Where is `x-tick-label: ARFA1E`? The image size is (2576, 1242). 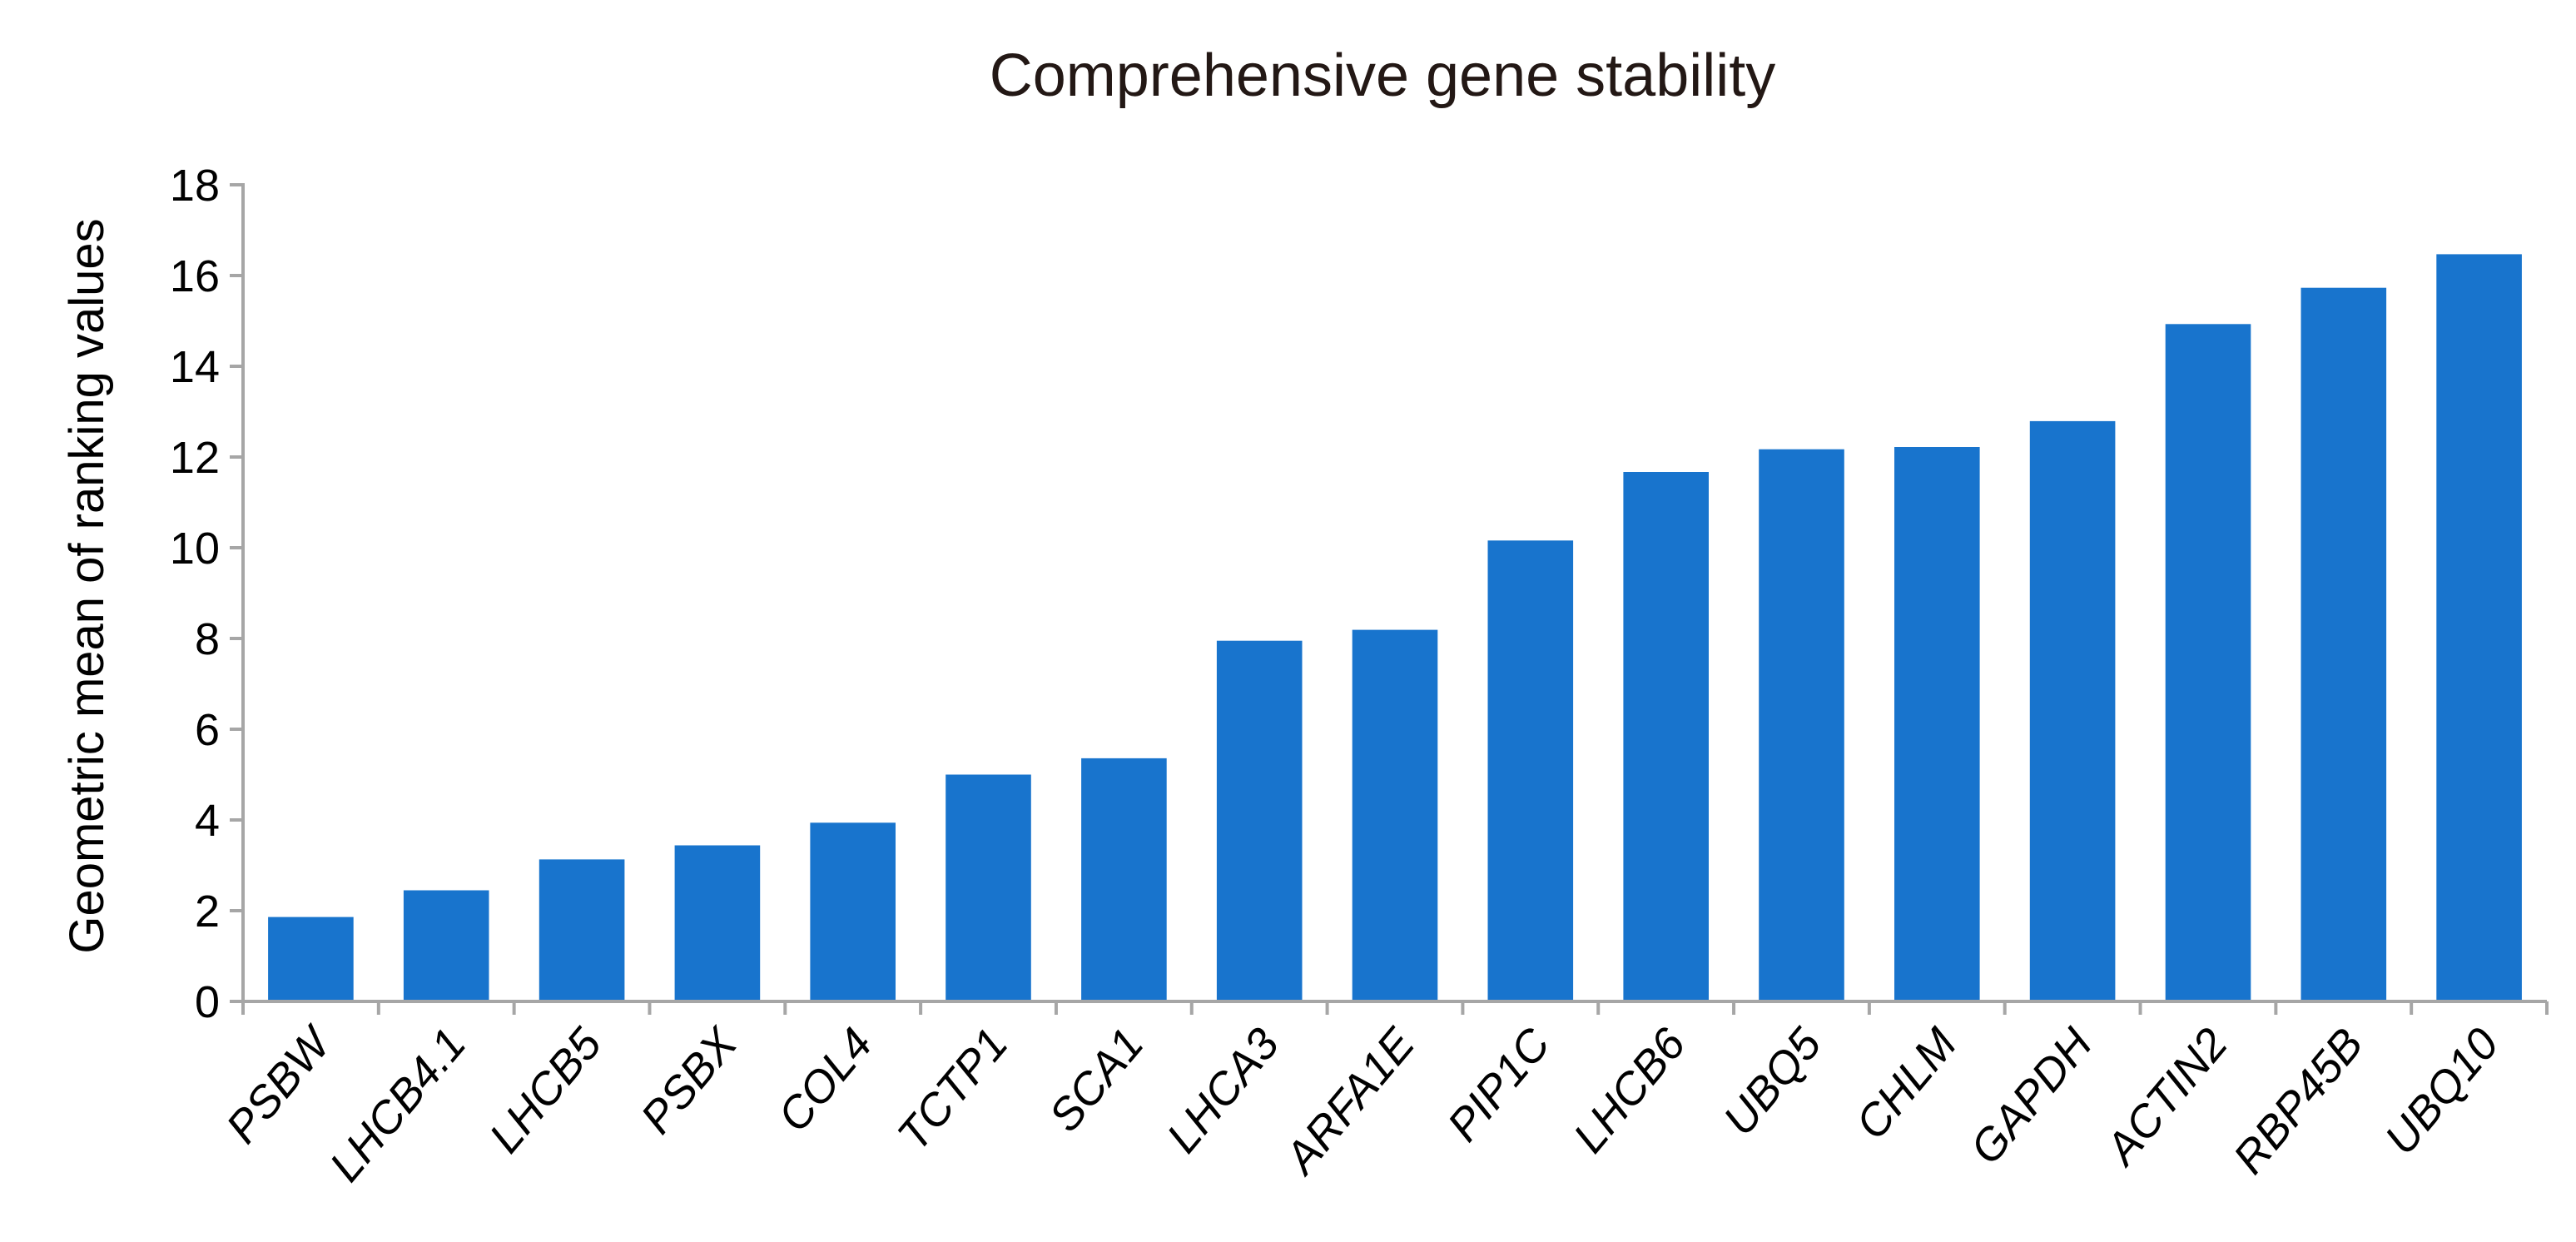 x-tick-label: ARFA1E is located at coordinates (1349, 1101).